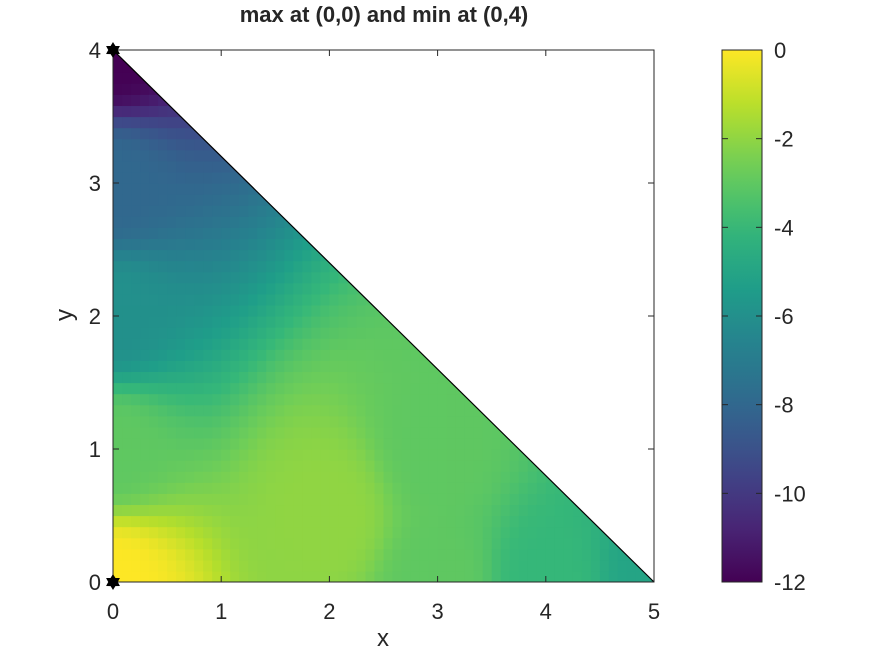  Describe the element at coordinates (790, 582) in the screenshot. I see `colorbar-tick-label: -12` at that location.